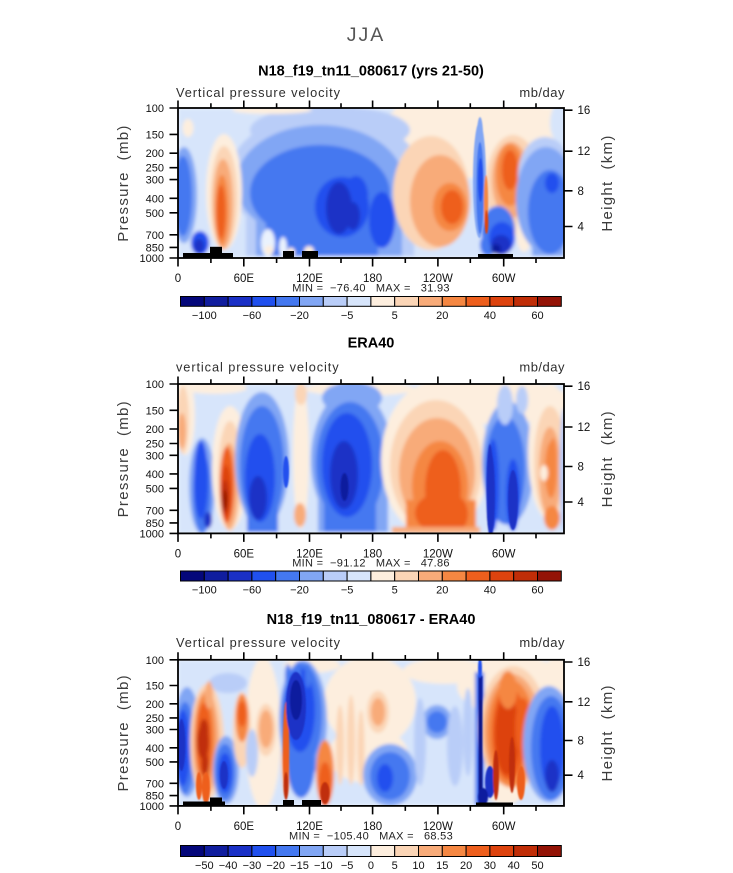 The width and height of the screenshot is (733, 873). I want to click on svg-text: vertical pressure velocity, so click(258, 367).